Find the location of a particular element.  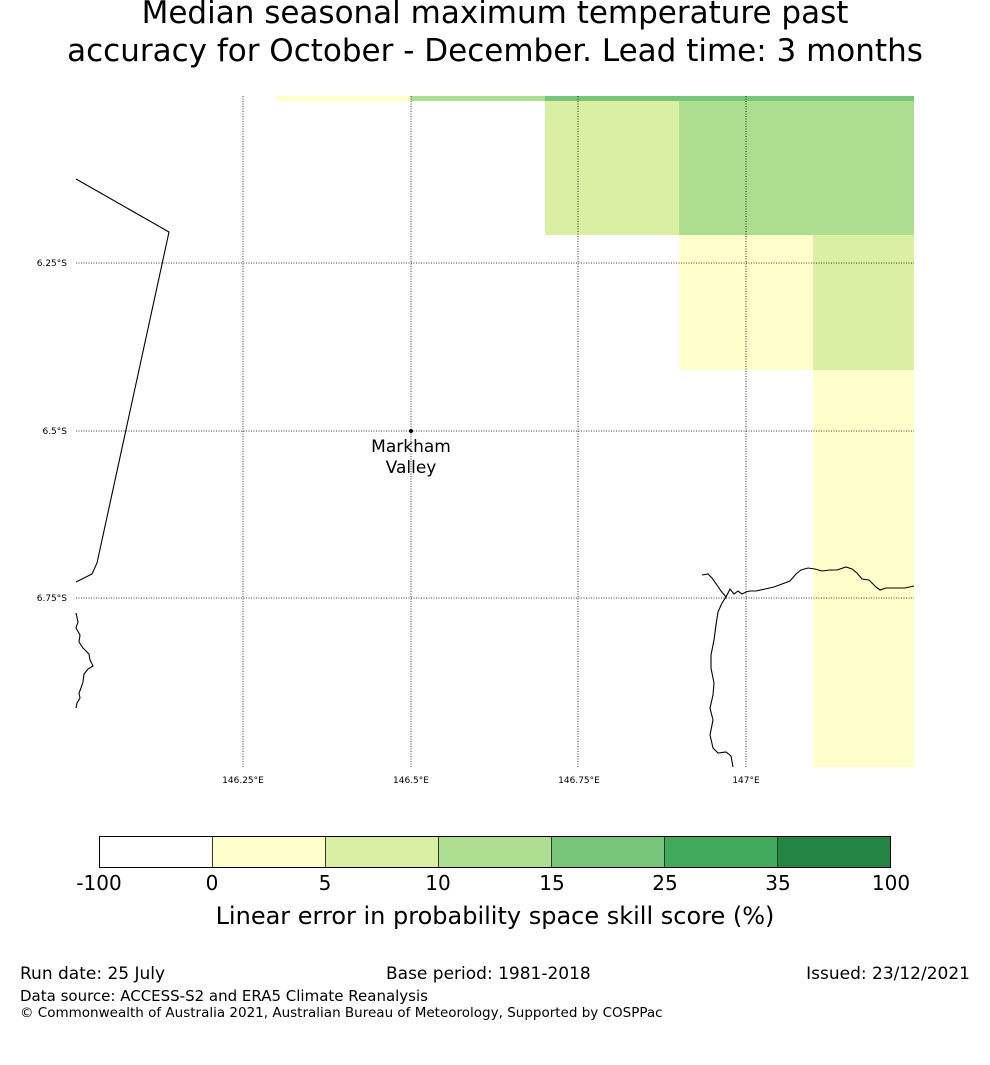

lon-label-146-75: 146.75°E is located at coordinates (579, 781).